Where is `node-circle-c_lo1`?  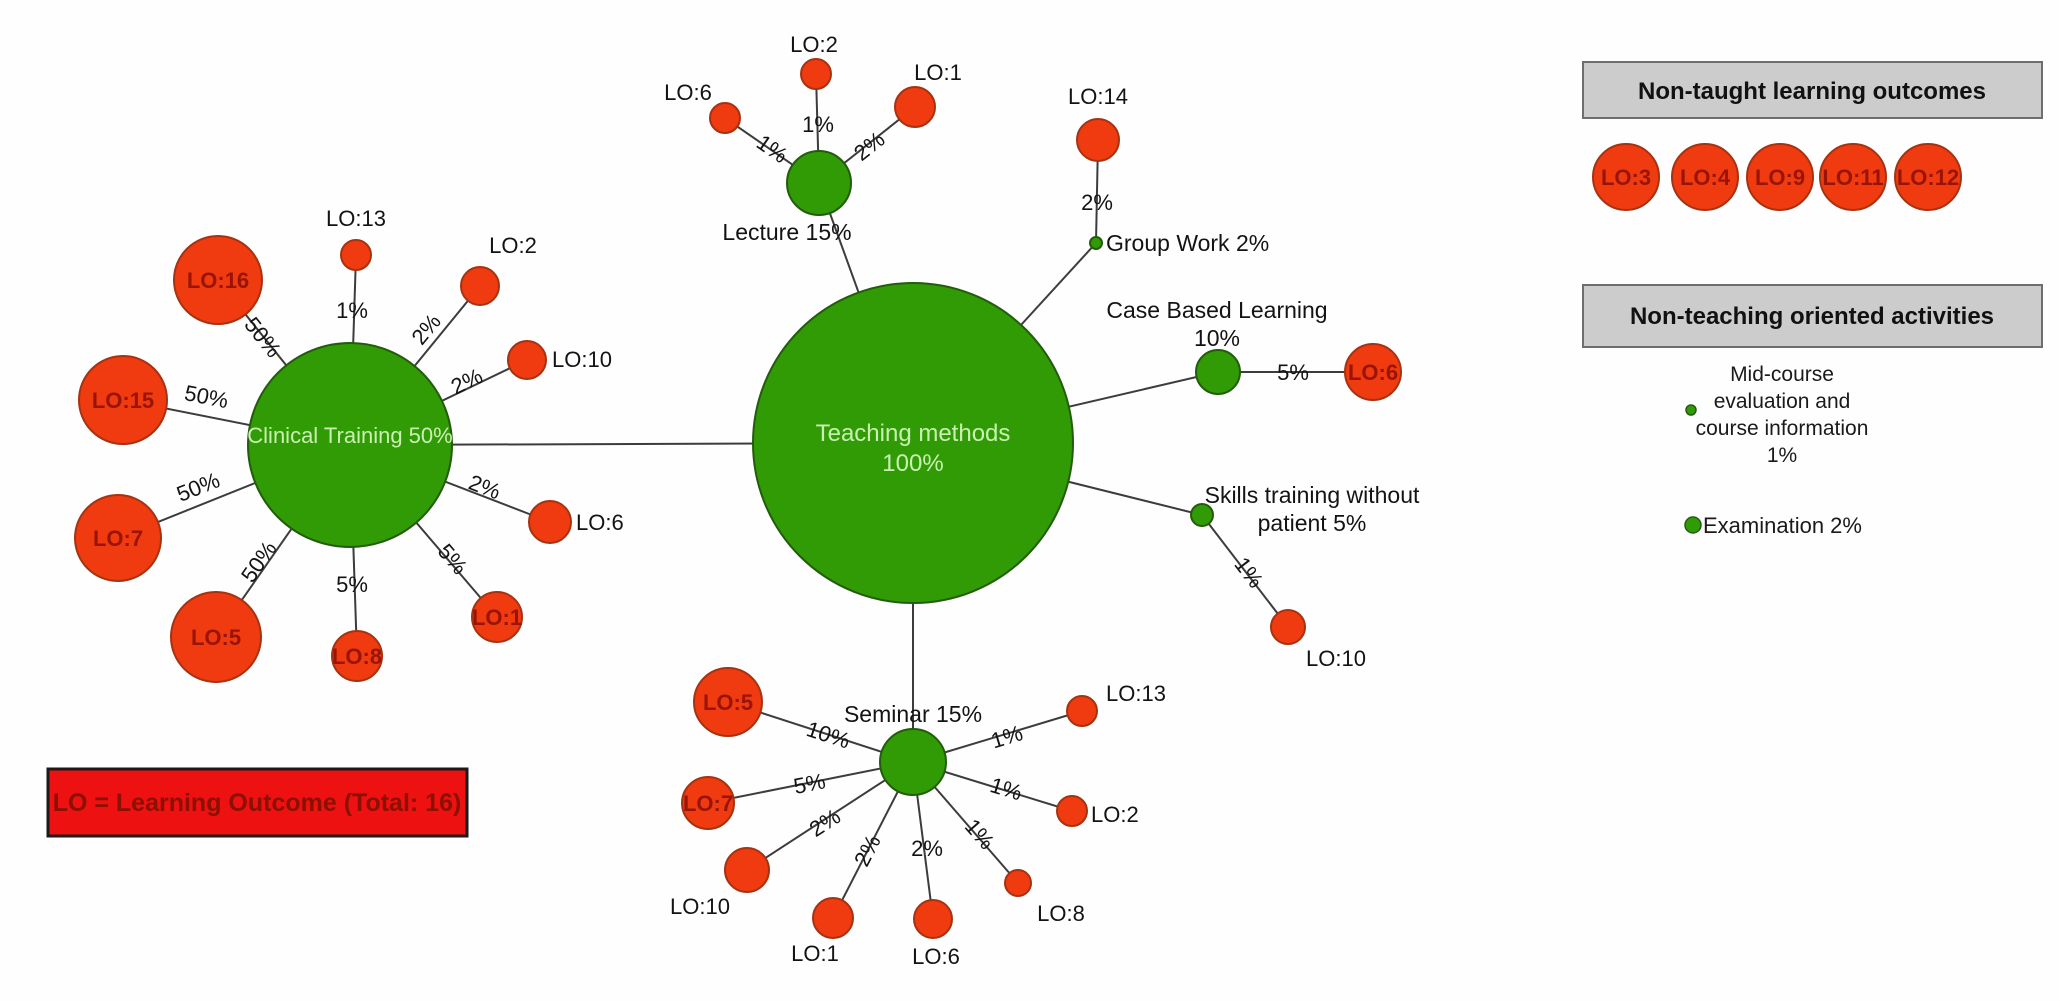
node-circle-c_lo1 is located at coordinates (497, 617).